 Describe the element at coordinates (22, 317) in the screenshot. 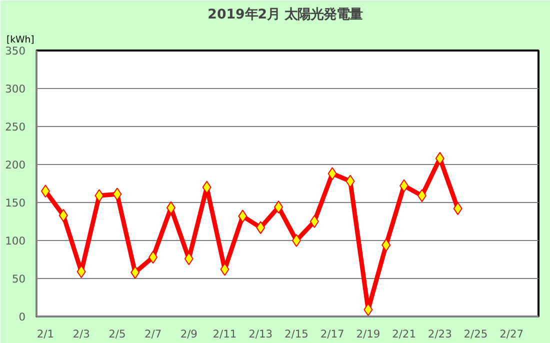

I see `y-tick-label: 0` at that location.